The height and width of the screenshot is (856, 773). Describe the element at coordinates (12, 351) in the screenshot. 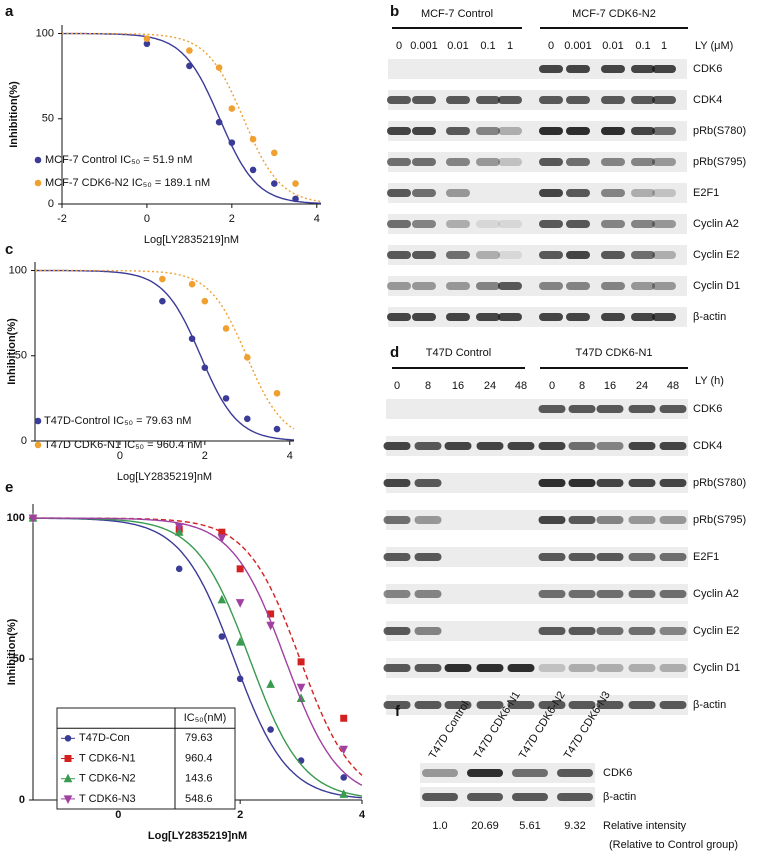

I see `y-axis-label: Inhibition(%)` at that location.